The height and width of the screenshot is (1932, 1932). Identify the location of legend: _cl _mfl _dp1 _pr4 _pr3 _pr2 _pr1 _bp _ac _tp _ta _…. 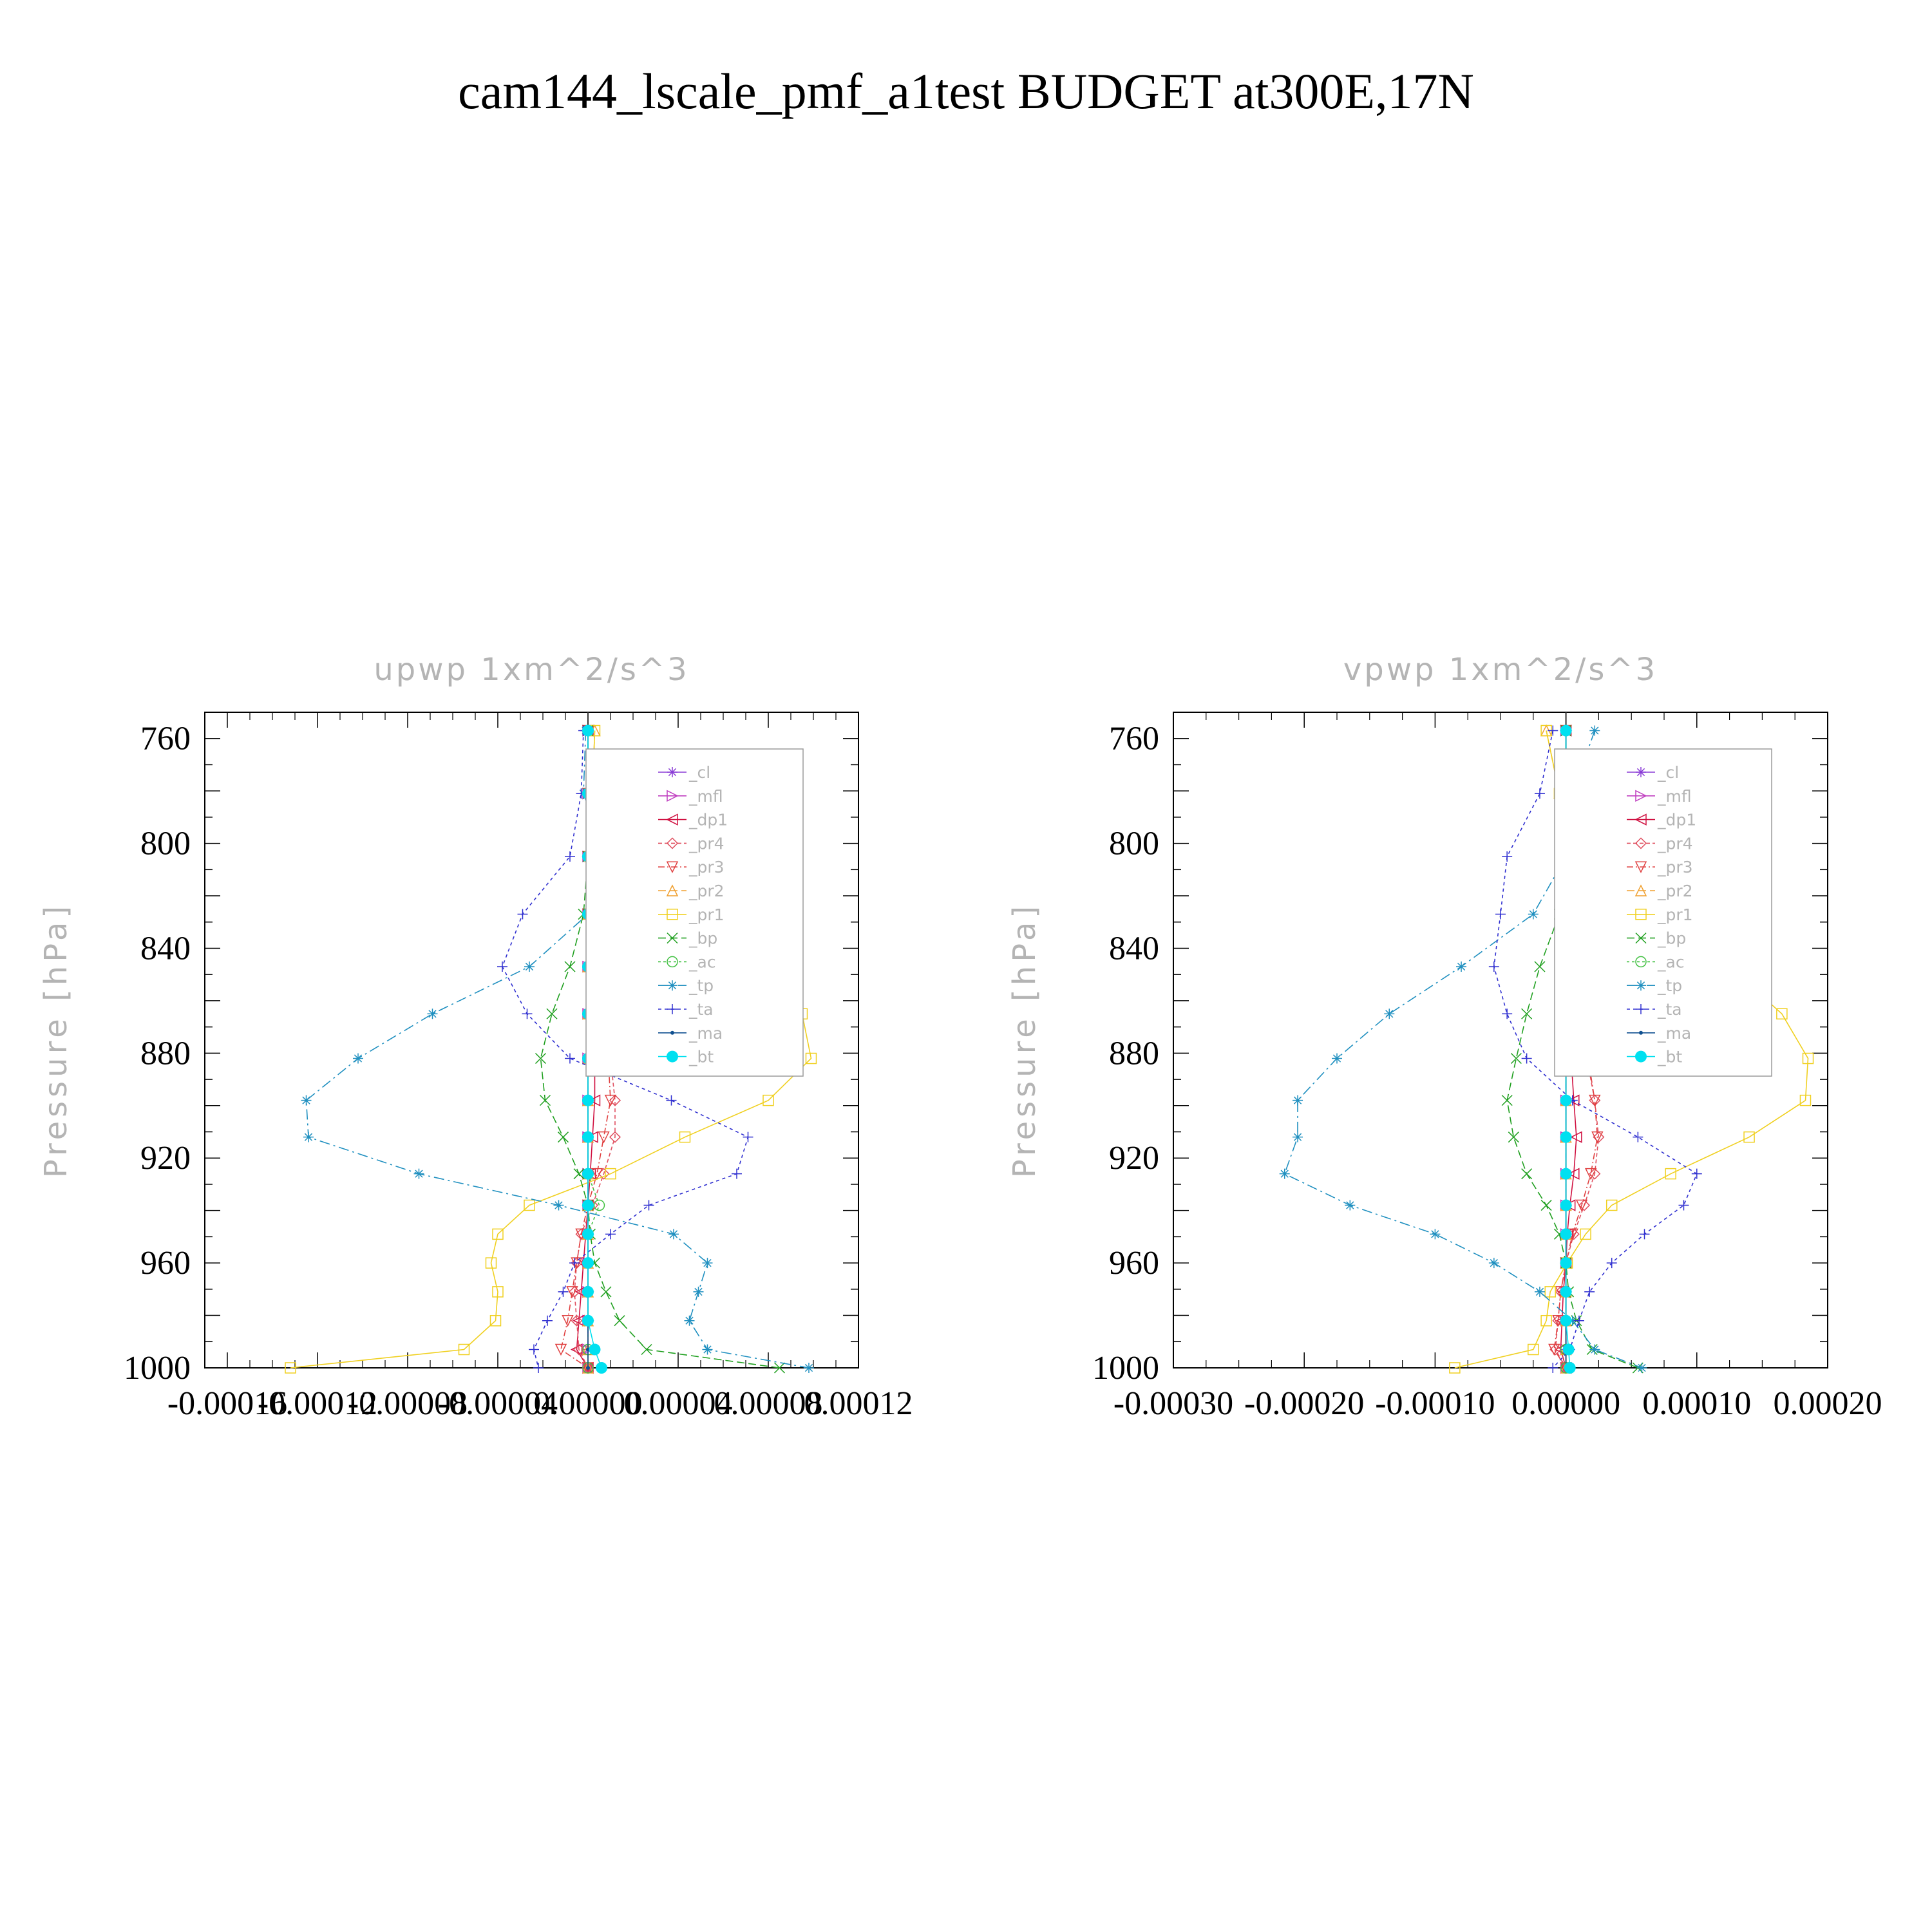
(694, 912).